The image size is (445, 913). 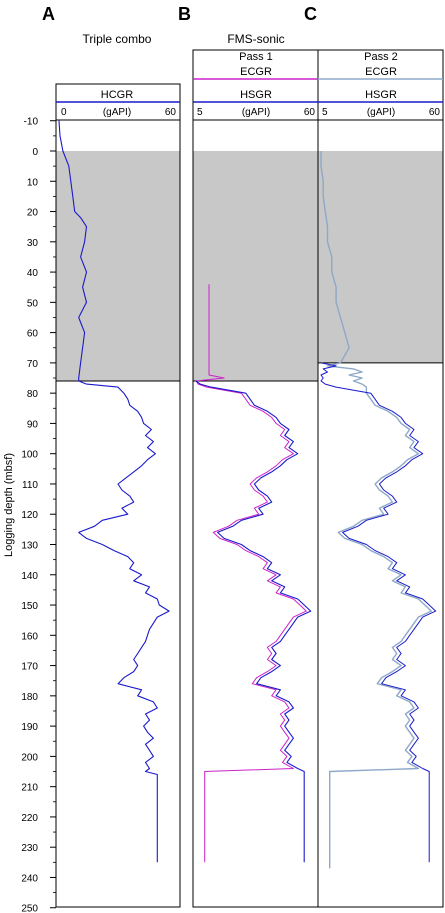 I want to click on y-tick-label: 230, so click(x=29, y=848).